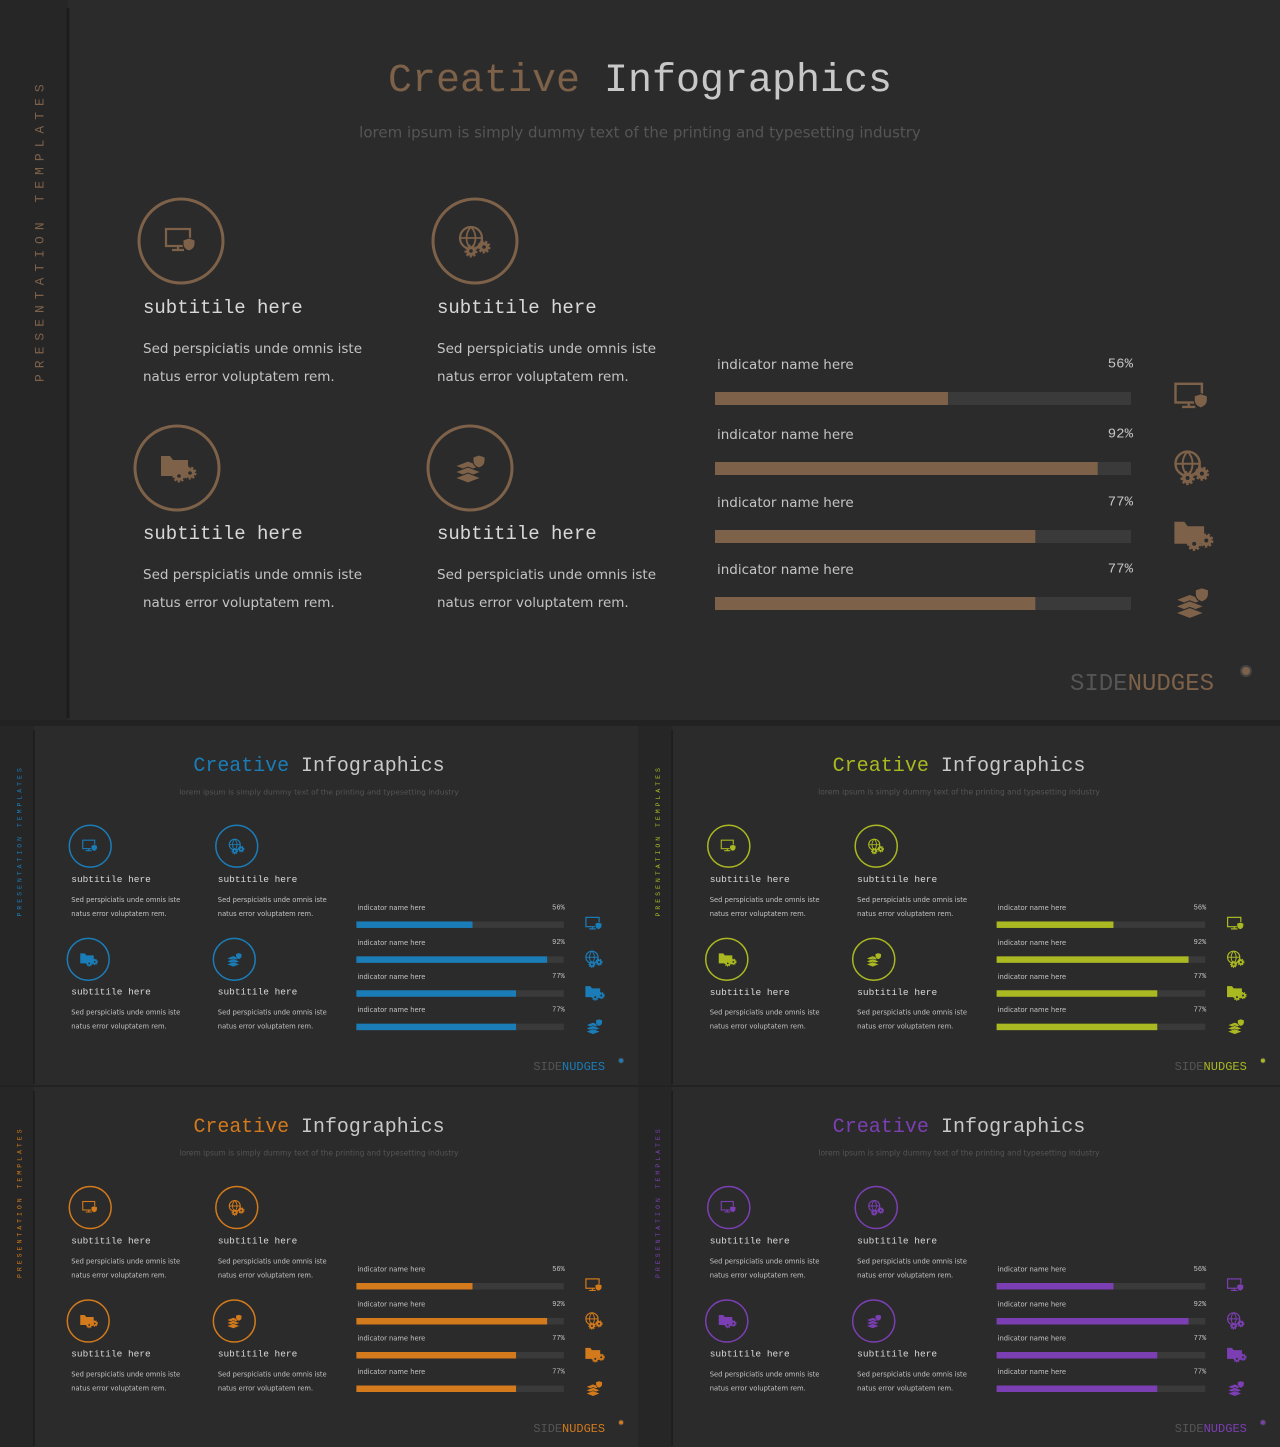  I want to click on logo-dim: SIDE, so click(1099, 684).